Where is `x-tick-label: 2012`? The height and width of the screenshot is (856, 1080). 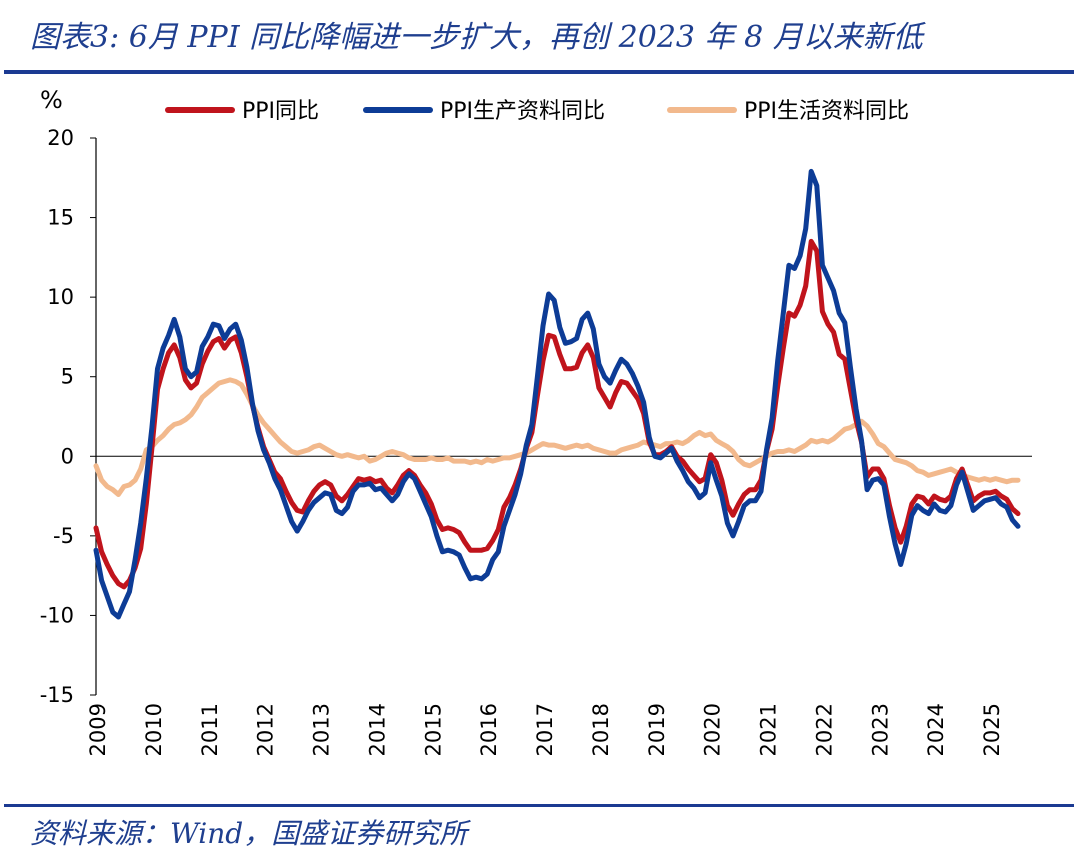
x-tick-label: 2012 is located at coordinates (266, 729).